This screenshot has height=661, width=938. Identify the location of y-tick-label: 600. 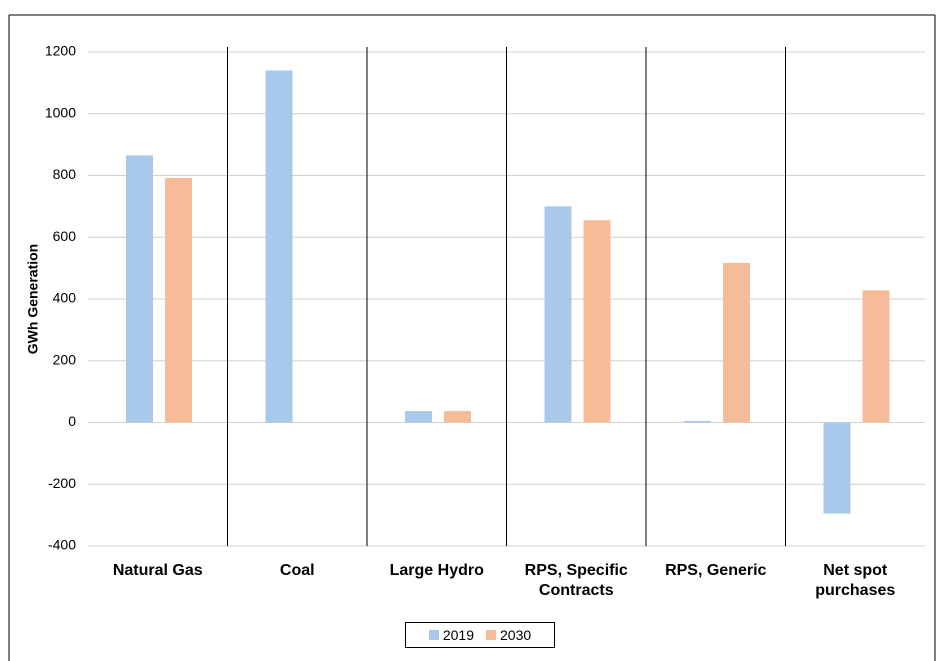
(65, 236).